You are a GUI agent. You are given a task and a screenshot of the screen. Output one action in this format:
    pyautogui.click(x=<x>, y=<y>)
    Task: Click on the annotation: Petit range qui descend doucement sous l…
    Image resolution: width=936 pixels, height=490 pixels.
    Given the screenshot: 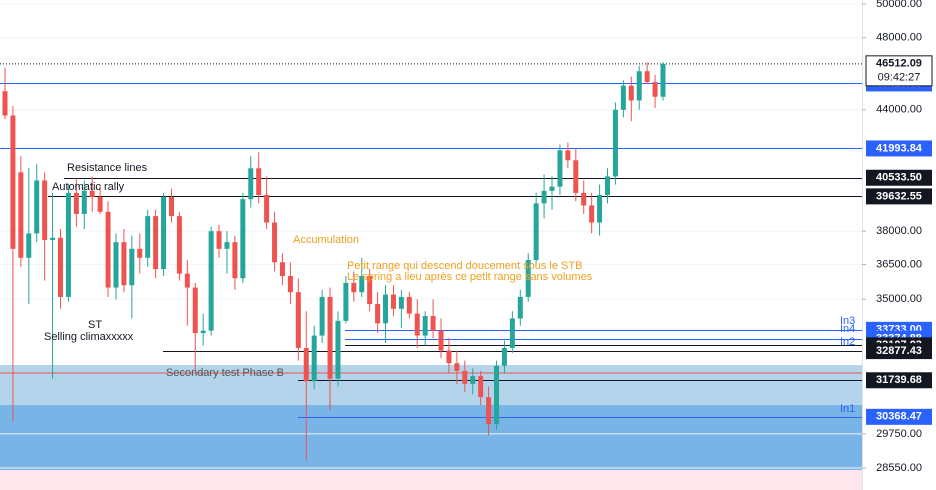 What is the action you would take?
    pyautogui.click(x=464, y=266)
    